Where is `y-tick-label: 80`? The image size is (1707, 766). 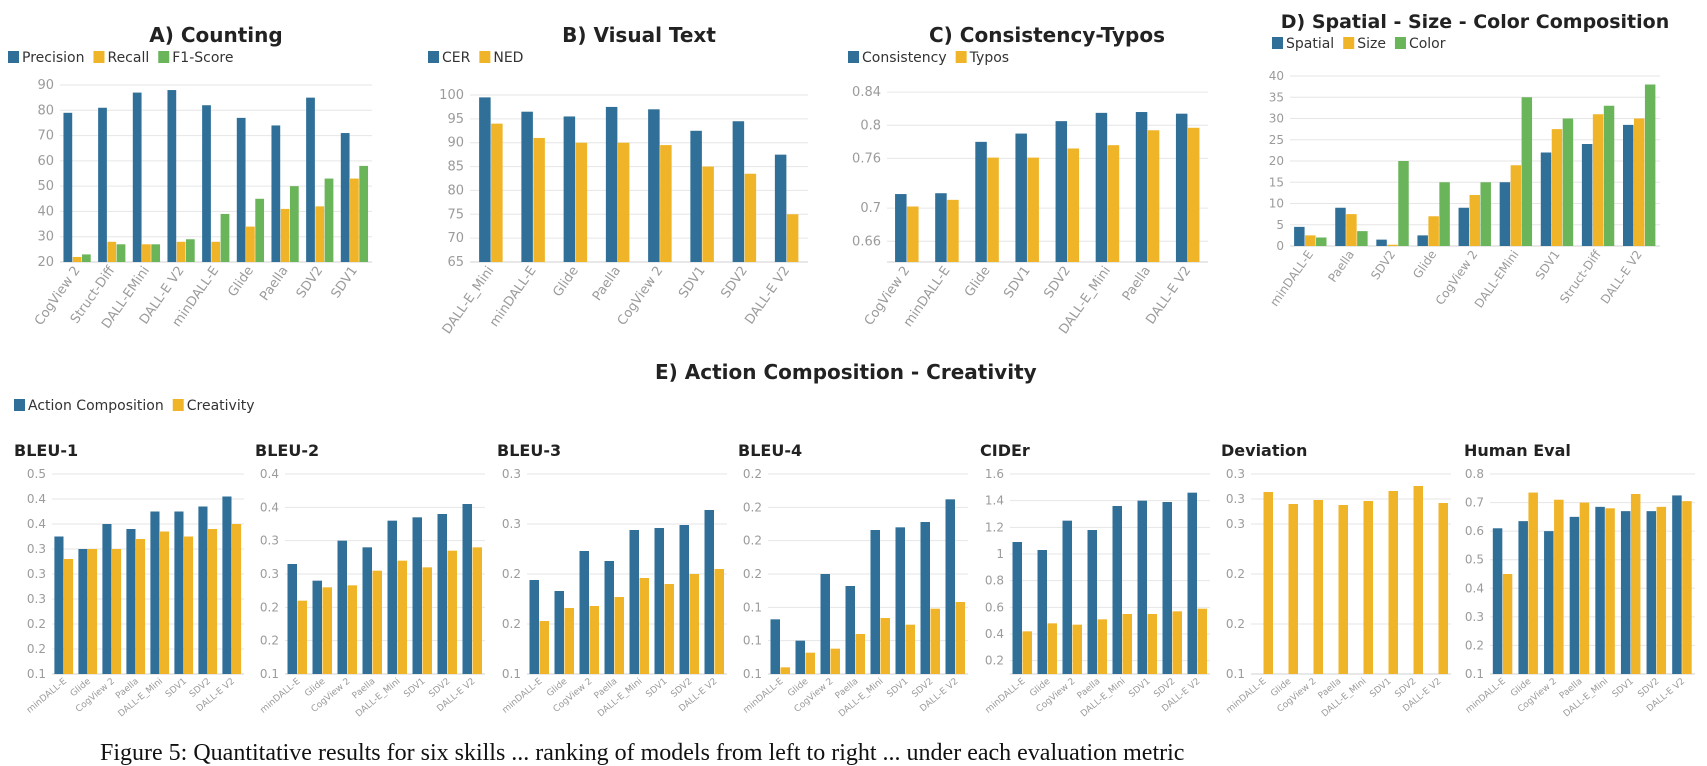
y-tick-label: 80 is located at coordinates (455, 190).